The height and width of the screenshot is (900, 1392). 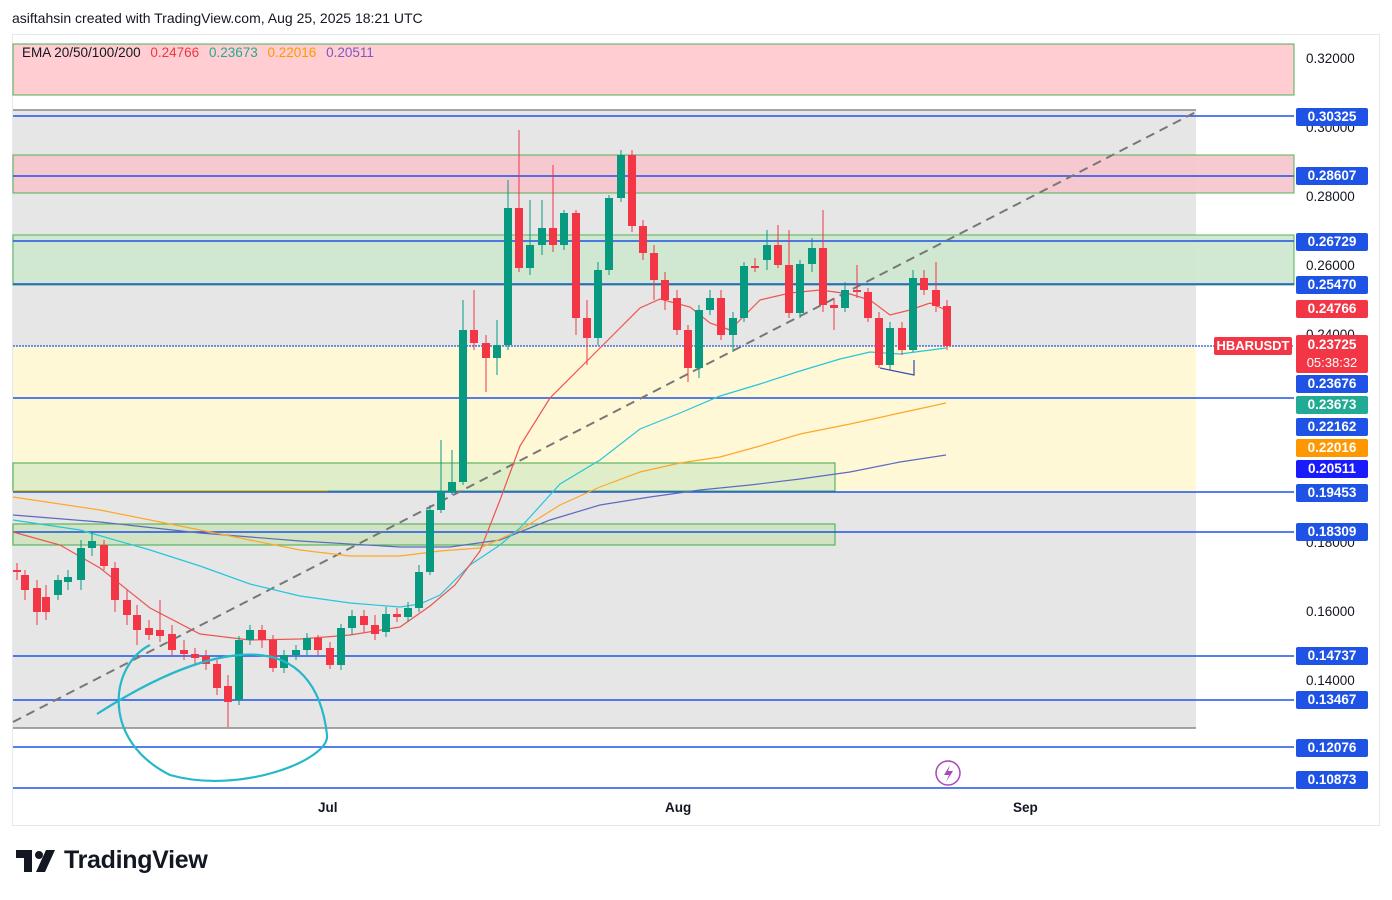 What do you see at coordinates (1332, 354) in the screenshot?
I see `last-price-box: 0.23725 05:38:32` at bounding box center [1332, 354].